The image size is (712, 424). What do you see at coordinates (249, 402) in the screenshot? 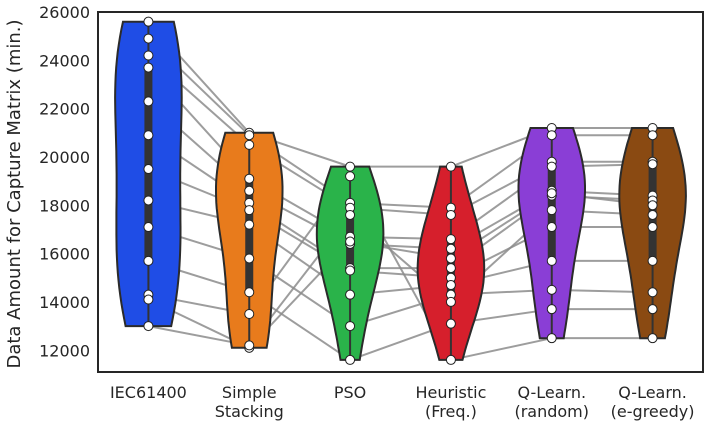
I see `x-tick-label: Simple Stacking` at bounding box center [249, 402].